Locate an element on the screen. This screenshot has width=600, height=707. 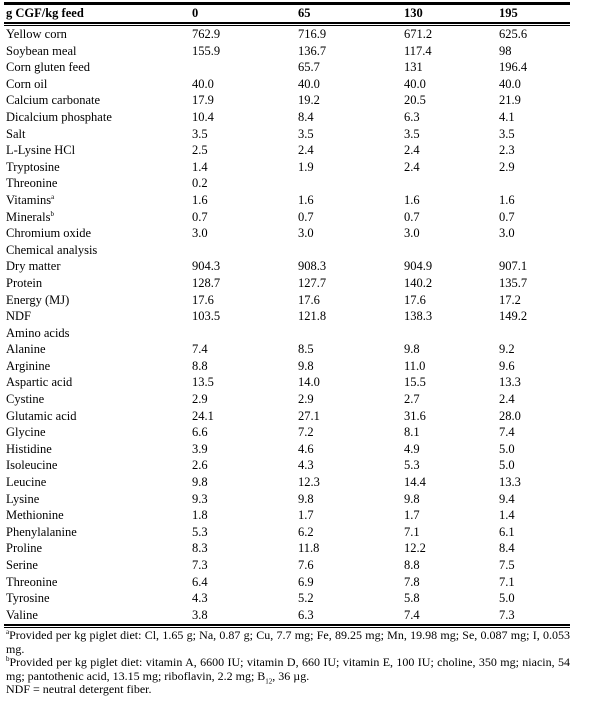
table-cell: 12.2 is located at coordinates (415, 548).